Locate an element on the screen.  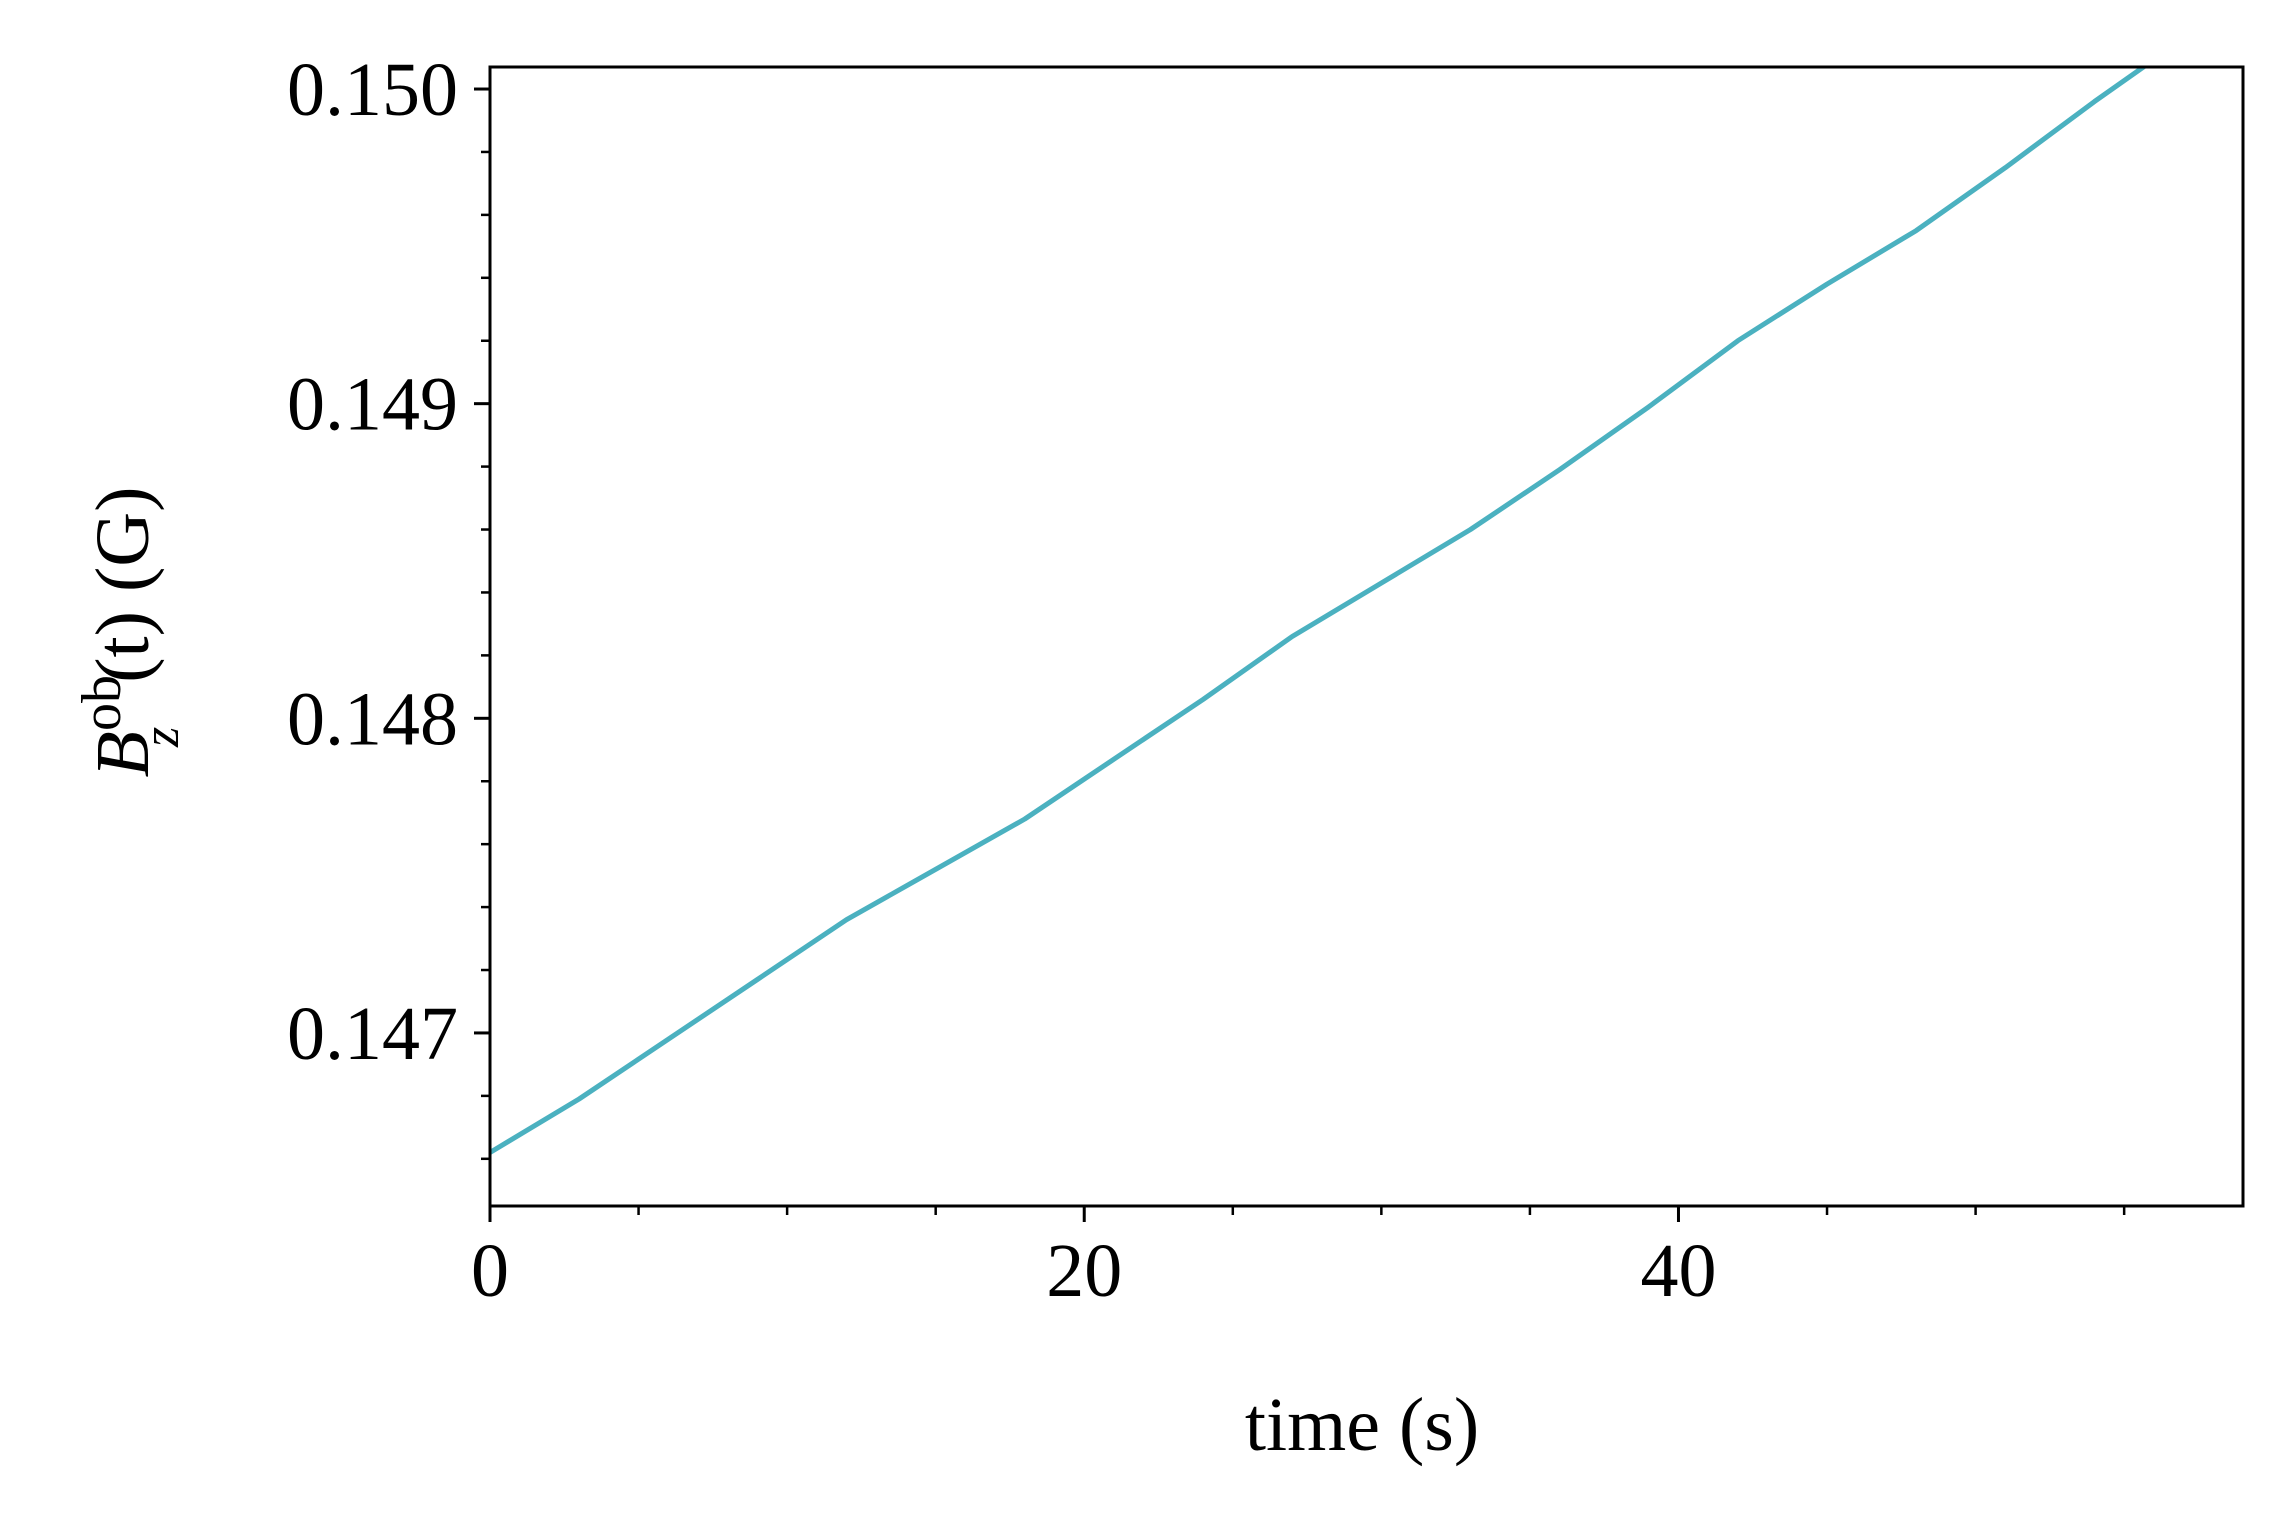
x-tick-label: 20 is located at coordinates (1084, 1271).